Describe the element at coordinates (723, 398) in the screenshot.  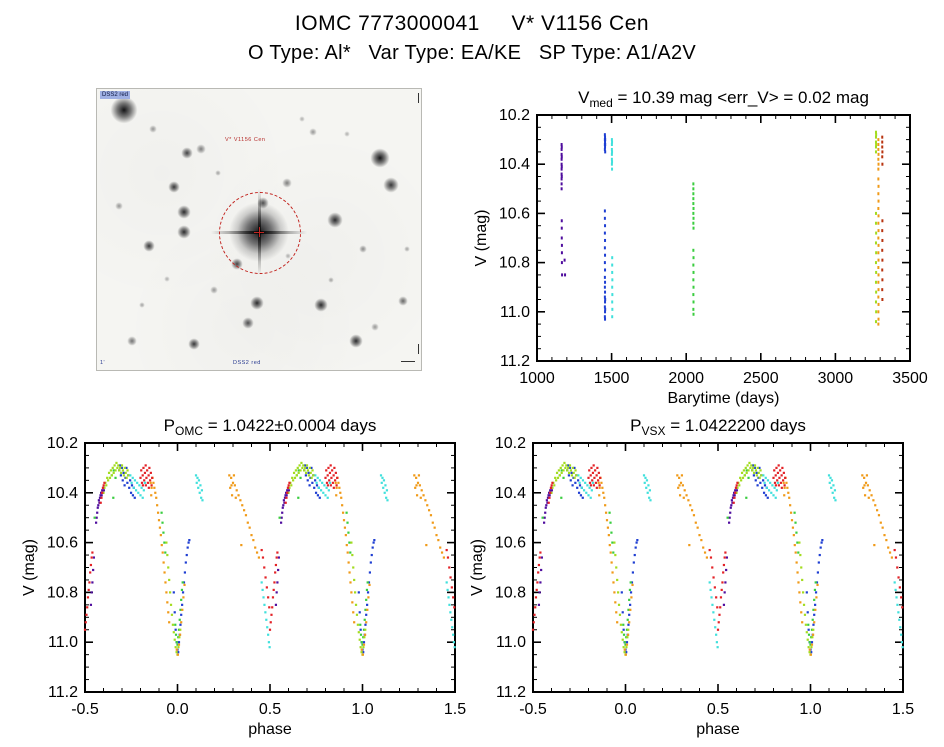
I see `svg-text: Barytime (days)` at that location.